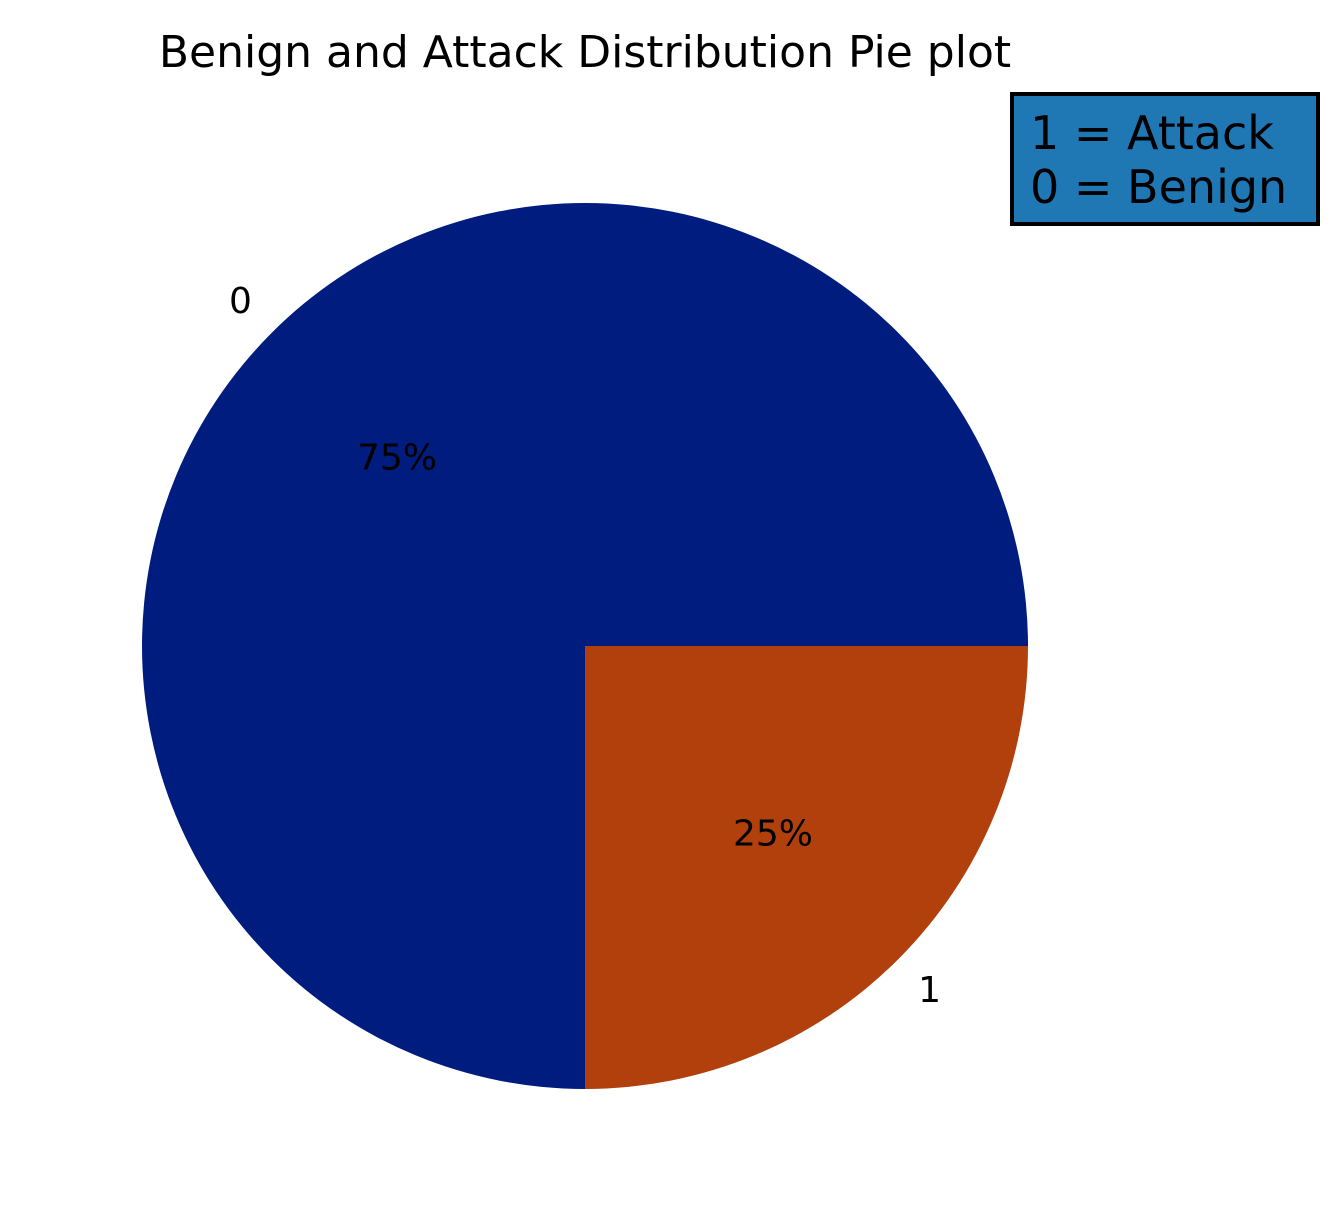 This screenshot has width=1337, height=1231. I want to click on legend-line-attack: 1 = Attack, so click(1152, 133).